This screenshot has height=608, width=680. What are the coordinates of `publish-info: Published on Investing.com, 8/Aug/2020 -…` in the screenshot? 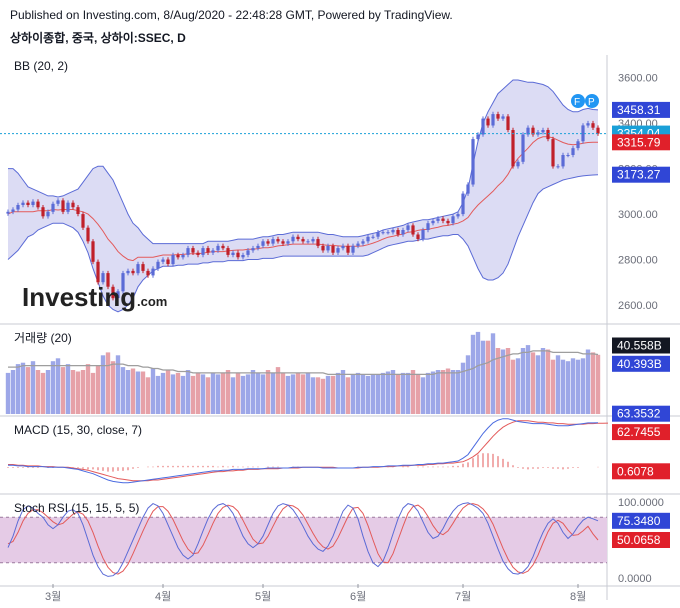 It's located at (231, 15).